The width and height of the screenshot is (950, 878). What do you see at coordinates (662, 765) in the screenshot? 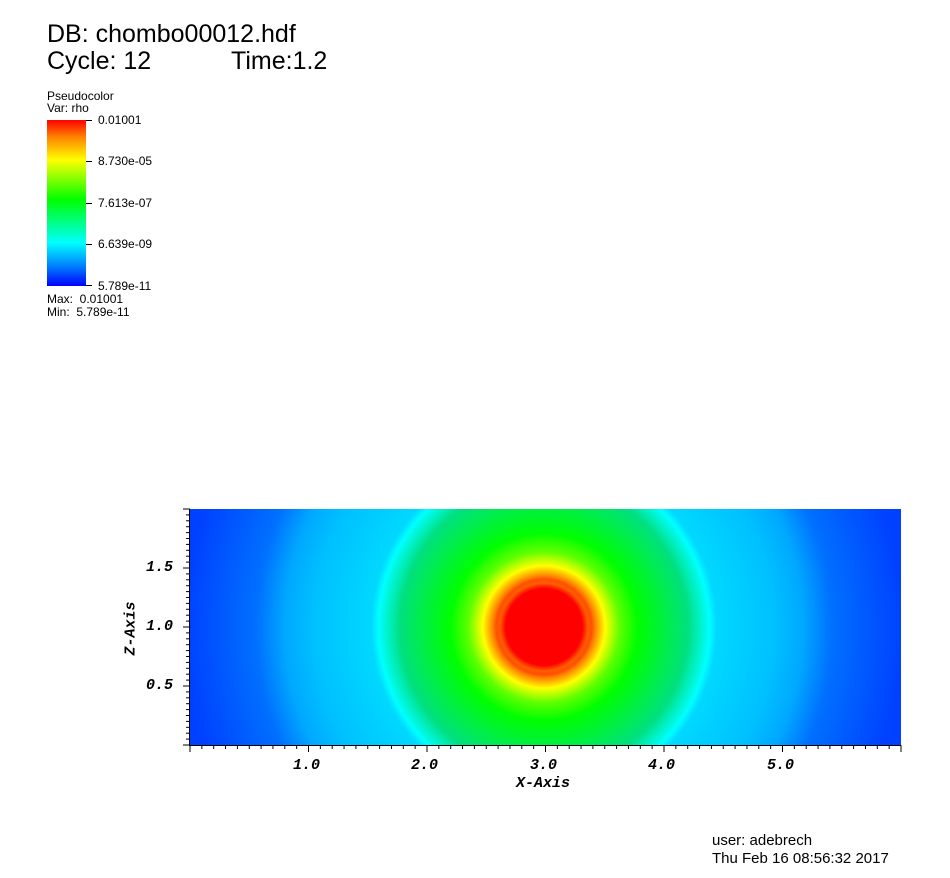
I see `x-tick-label: 4.0` at bounding box center [662, 765].